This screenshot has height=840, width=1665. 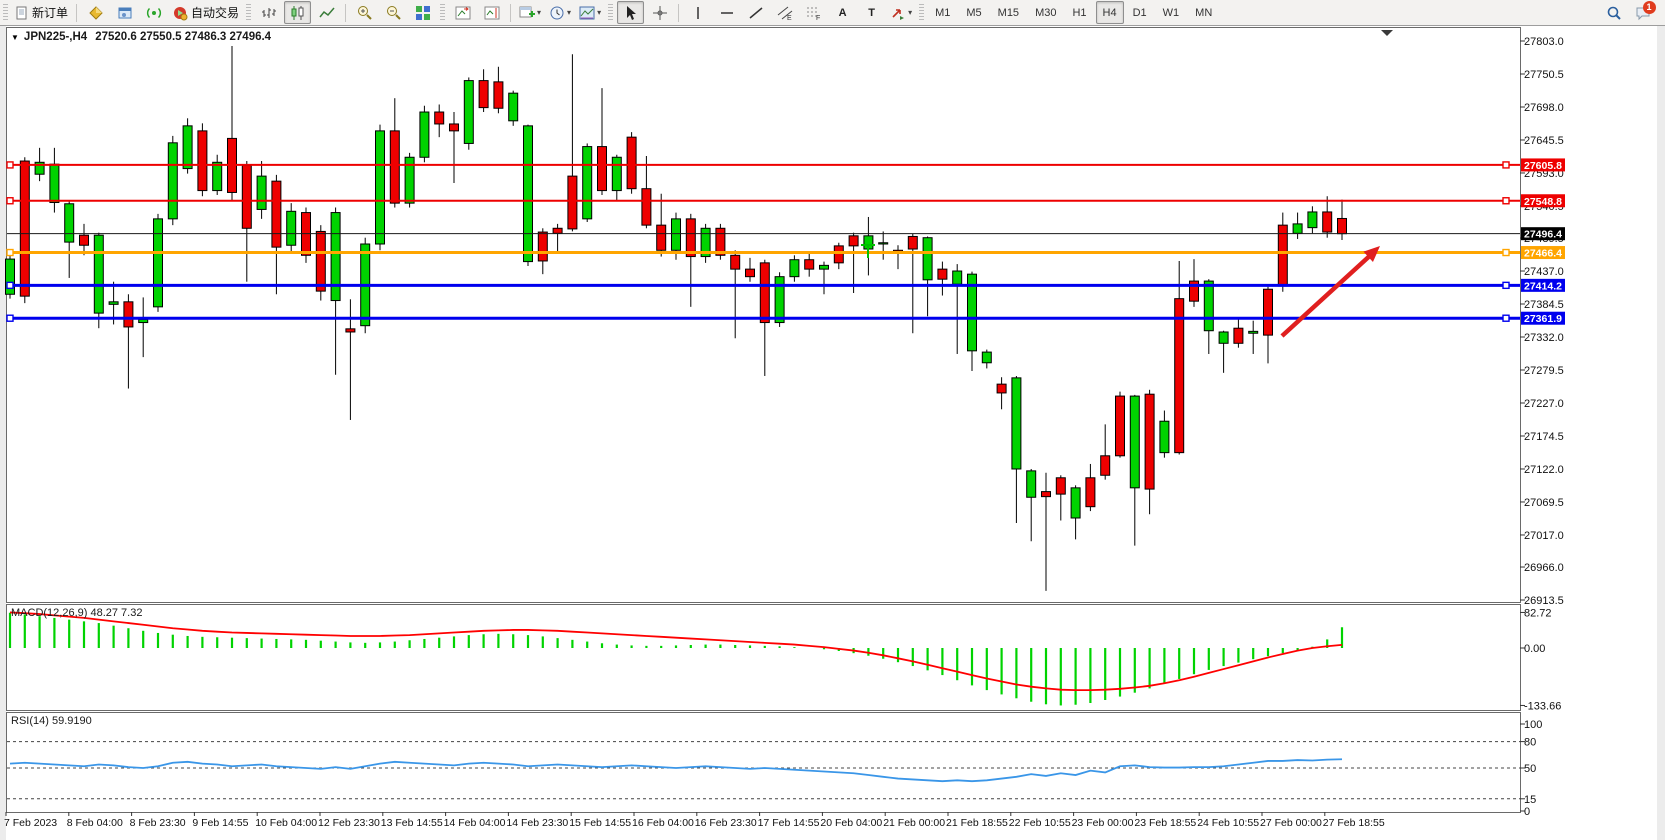 What do you see at coordinates (832, 13) in the screenshot?
I see `toolbar: 新订单 自动交易 ▾ ▾ ▾ E F A T ▾ M1 M5 M15 M30 H1 H4 D1 W1 MN 1` at bounding box center [832, 13].